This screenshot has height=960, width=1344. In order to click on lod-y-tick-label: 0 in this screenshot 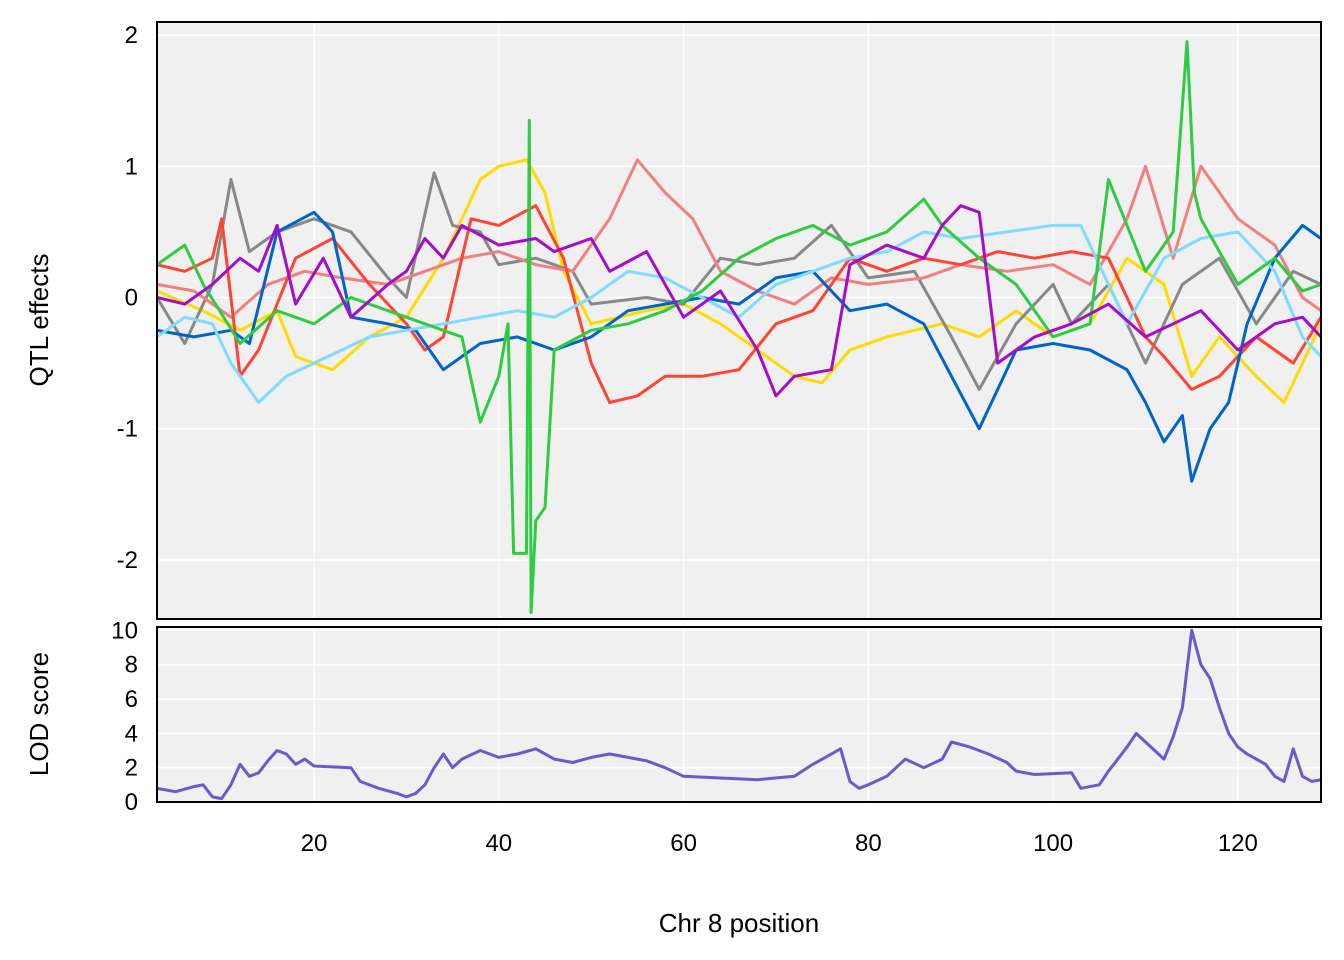, I will do `click(131, 802)`.